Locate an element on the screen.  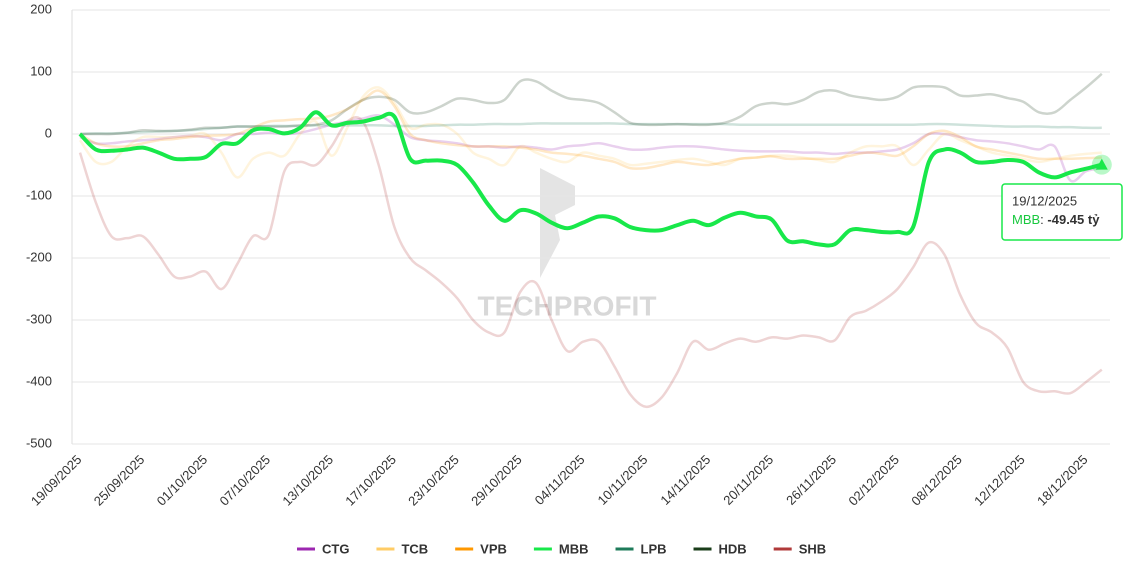
x-tick-label: 25/09/2025 is located at coordinates (119, 480).